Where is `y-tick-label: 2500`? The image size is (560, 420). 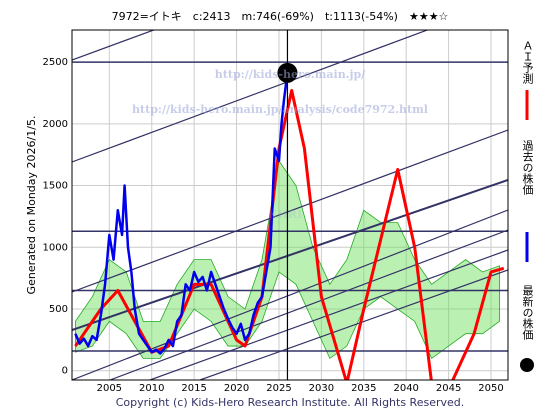
y-tick-label: 2500 is located at coordinates (55, 62).